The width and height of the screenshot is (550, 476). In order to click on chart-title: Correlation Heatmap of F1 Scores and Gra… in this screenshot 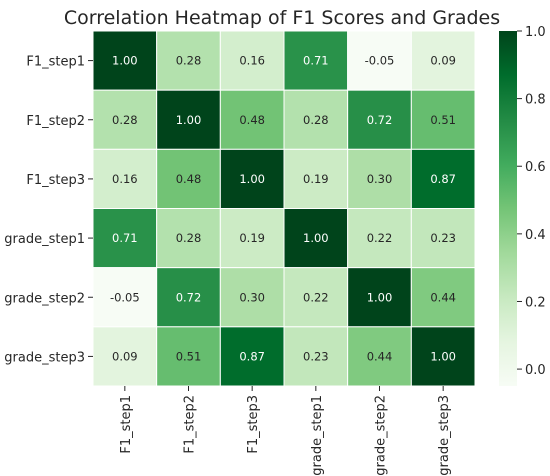, I will do `click(282, 18)`.